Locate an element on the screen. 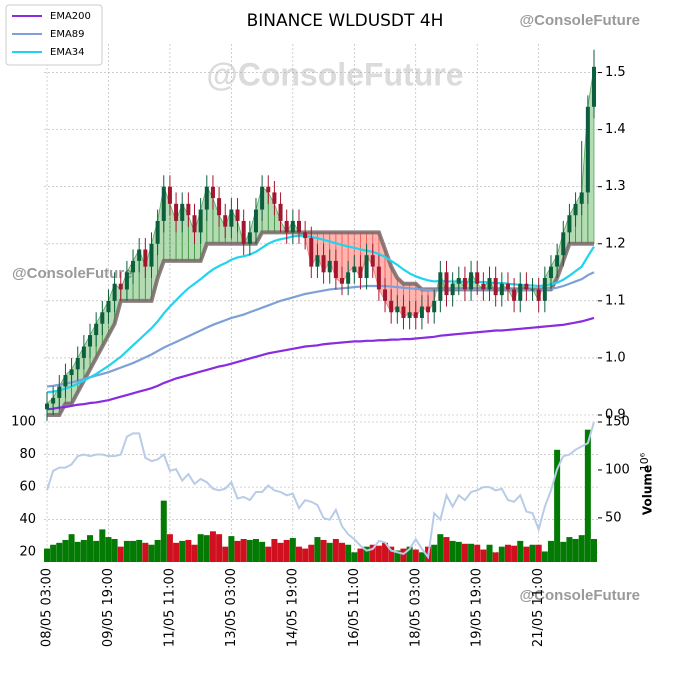 Image resolution: width=690 pixels, height=694 pixels. legend-label: EMA89 is located at coordinates (67, 34).